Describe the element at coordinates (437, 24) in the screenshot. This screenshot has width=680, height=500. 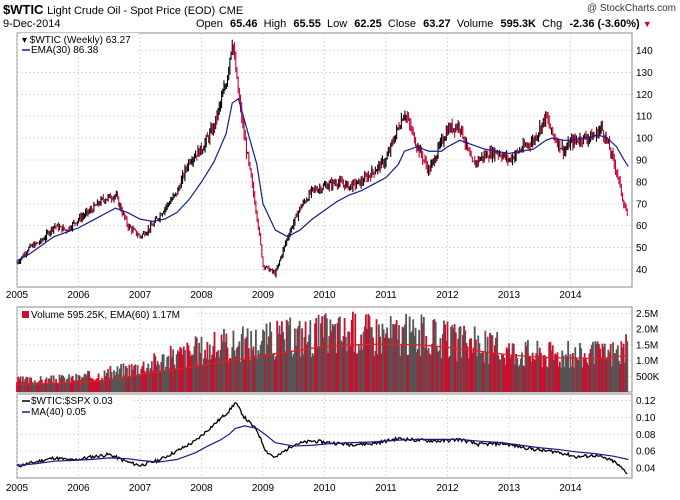
I see `close-value: 63.27` at that location.